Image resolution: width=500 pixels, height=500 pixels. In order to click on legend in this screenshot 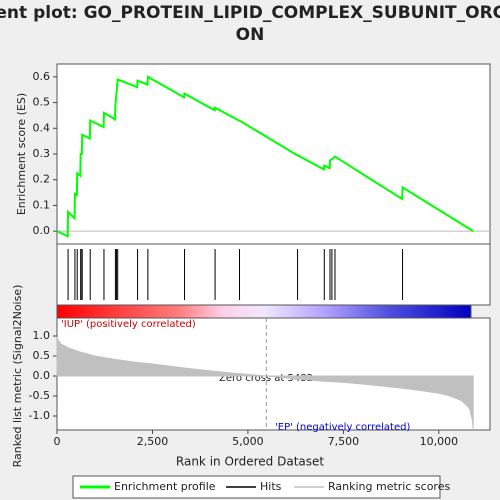, I will do `click(256, 487)`.